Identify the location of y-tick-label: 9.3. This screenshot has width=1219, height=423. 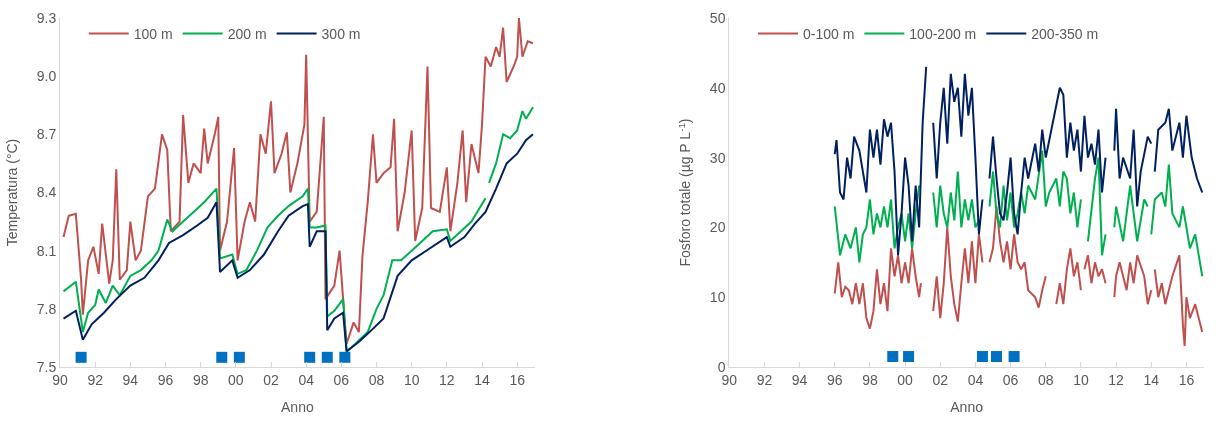
(46, 17).